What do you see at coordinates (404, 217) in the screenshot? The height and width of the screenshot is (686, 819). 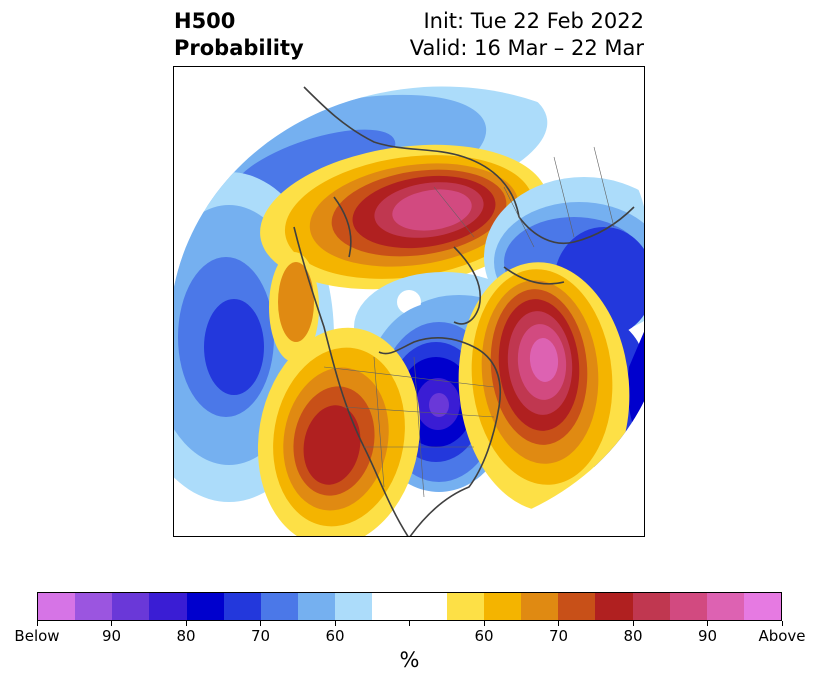 I see `anomaly-siberia-high` at bounding box center [404, 217].